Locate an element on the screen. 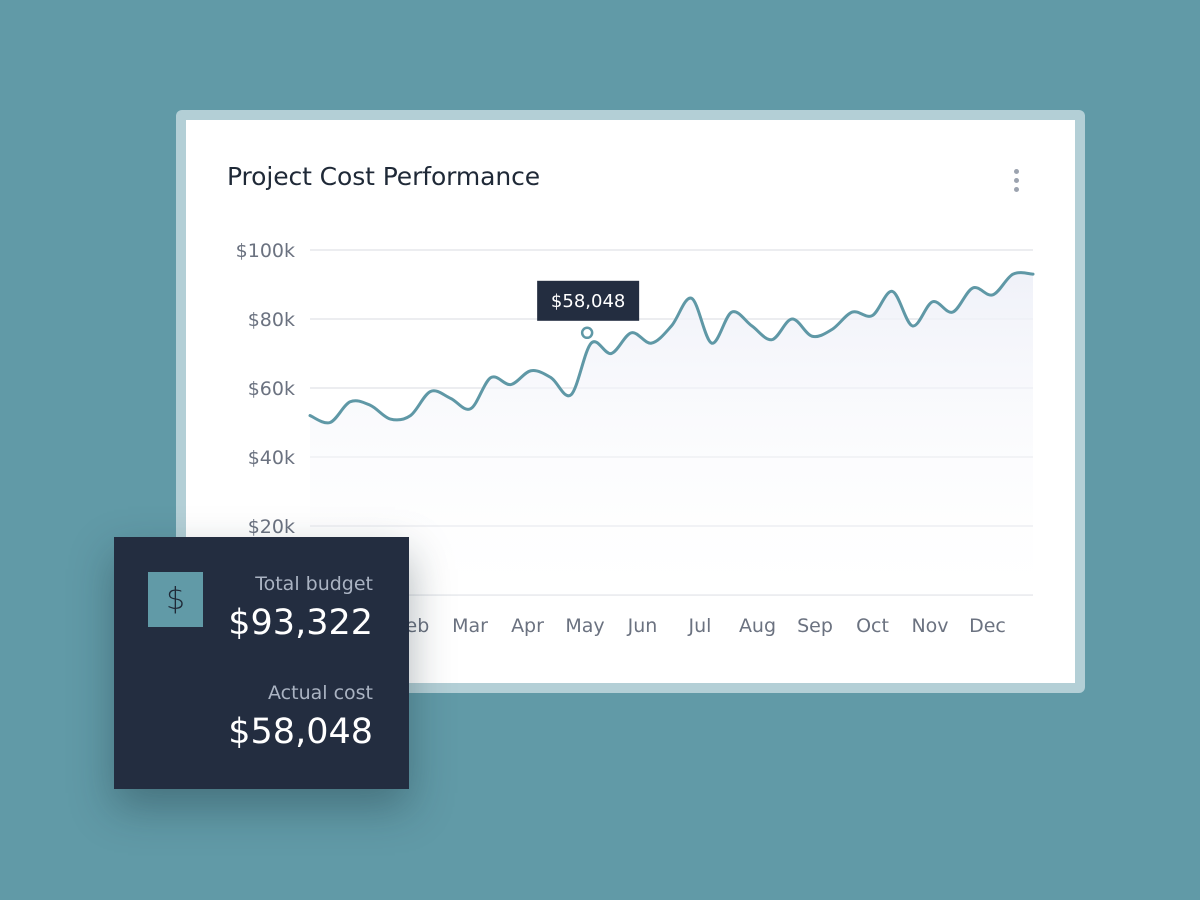  series-line is located at coordinates (671, 348).